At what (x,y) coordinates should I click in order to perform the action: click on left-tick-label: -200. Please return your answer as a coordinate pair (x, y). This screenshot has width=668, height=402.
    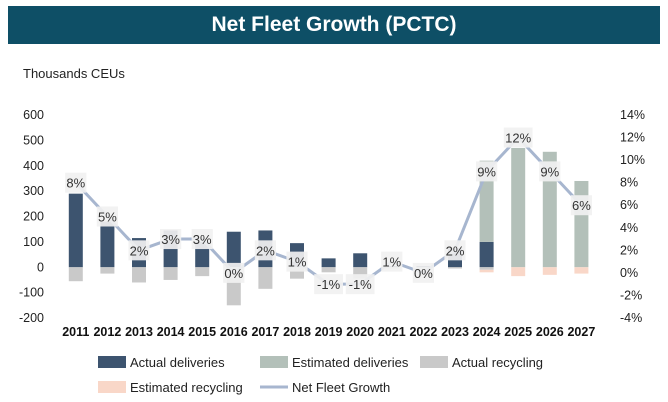
    Looking at the image, I should click on (31, 318).